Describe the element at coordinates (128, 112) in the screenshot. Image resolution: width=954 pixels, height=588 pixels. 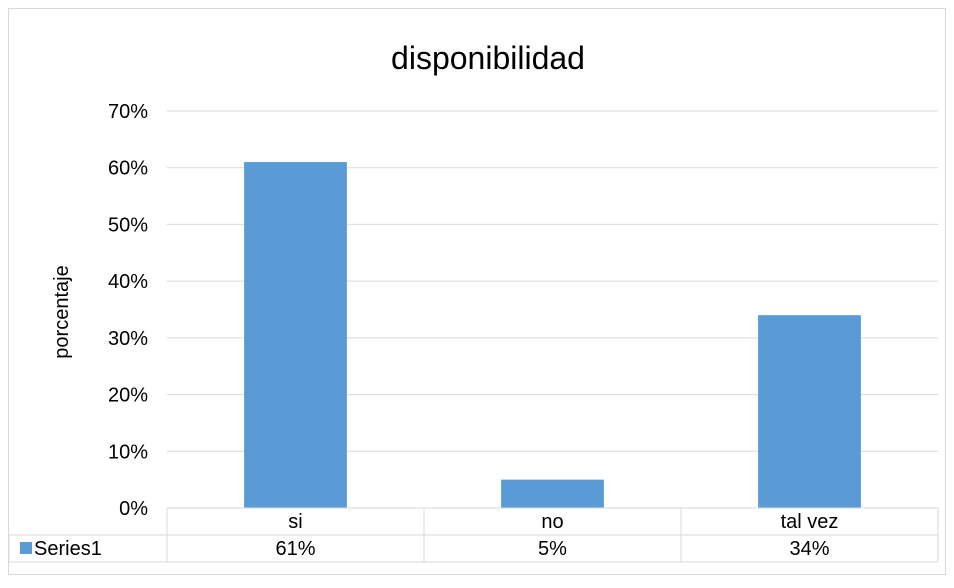
I see `y-tick-label: 70%` at that location.